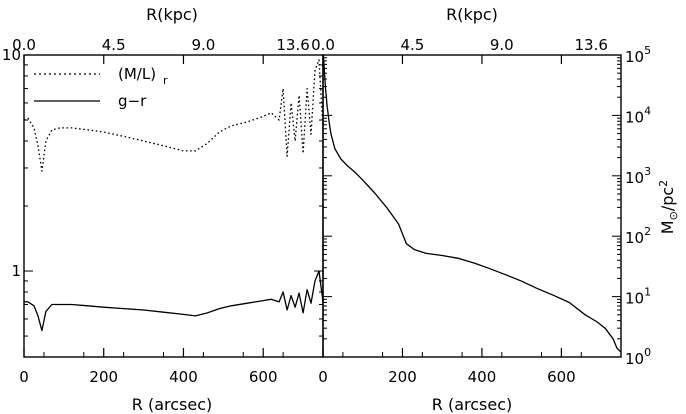 Image resolution: width=686 pixels, height=414 pixels. Describe the element at coordinates (667, 199) in the screenshot. I see `ylabel-rest: /pc` at that location.